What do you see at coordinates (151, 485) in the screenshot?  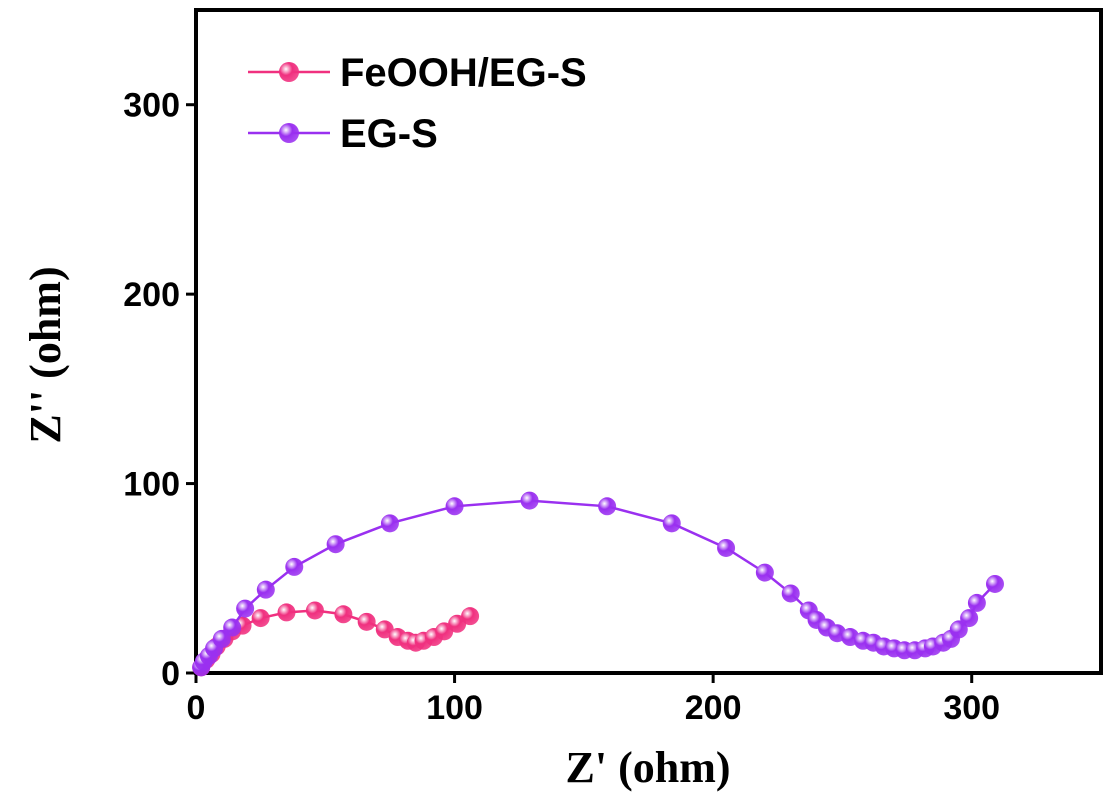 I see `y-tick-label: 100` at bounding box center [151, 485].